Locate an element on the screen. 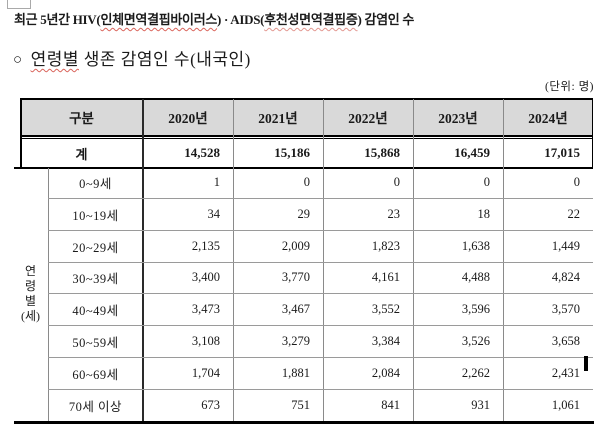 Image resolution: width=600 pixels, height=435 pixels. total-2021: 15,186 is located at coordinates (292, 152).